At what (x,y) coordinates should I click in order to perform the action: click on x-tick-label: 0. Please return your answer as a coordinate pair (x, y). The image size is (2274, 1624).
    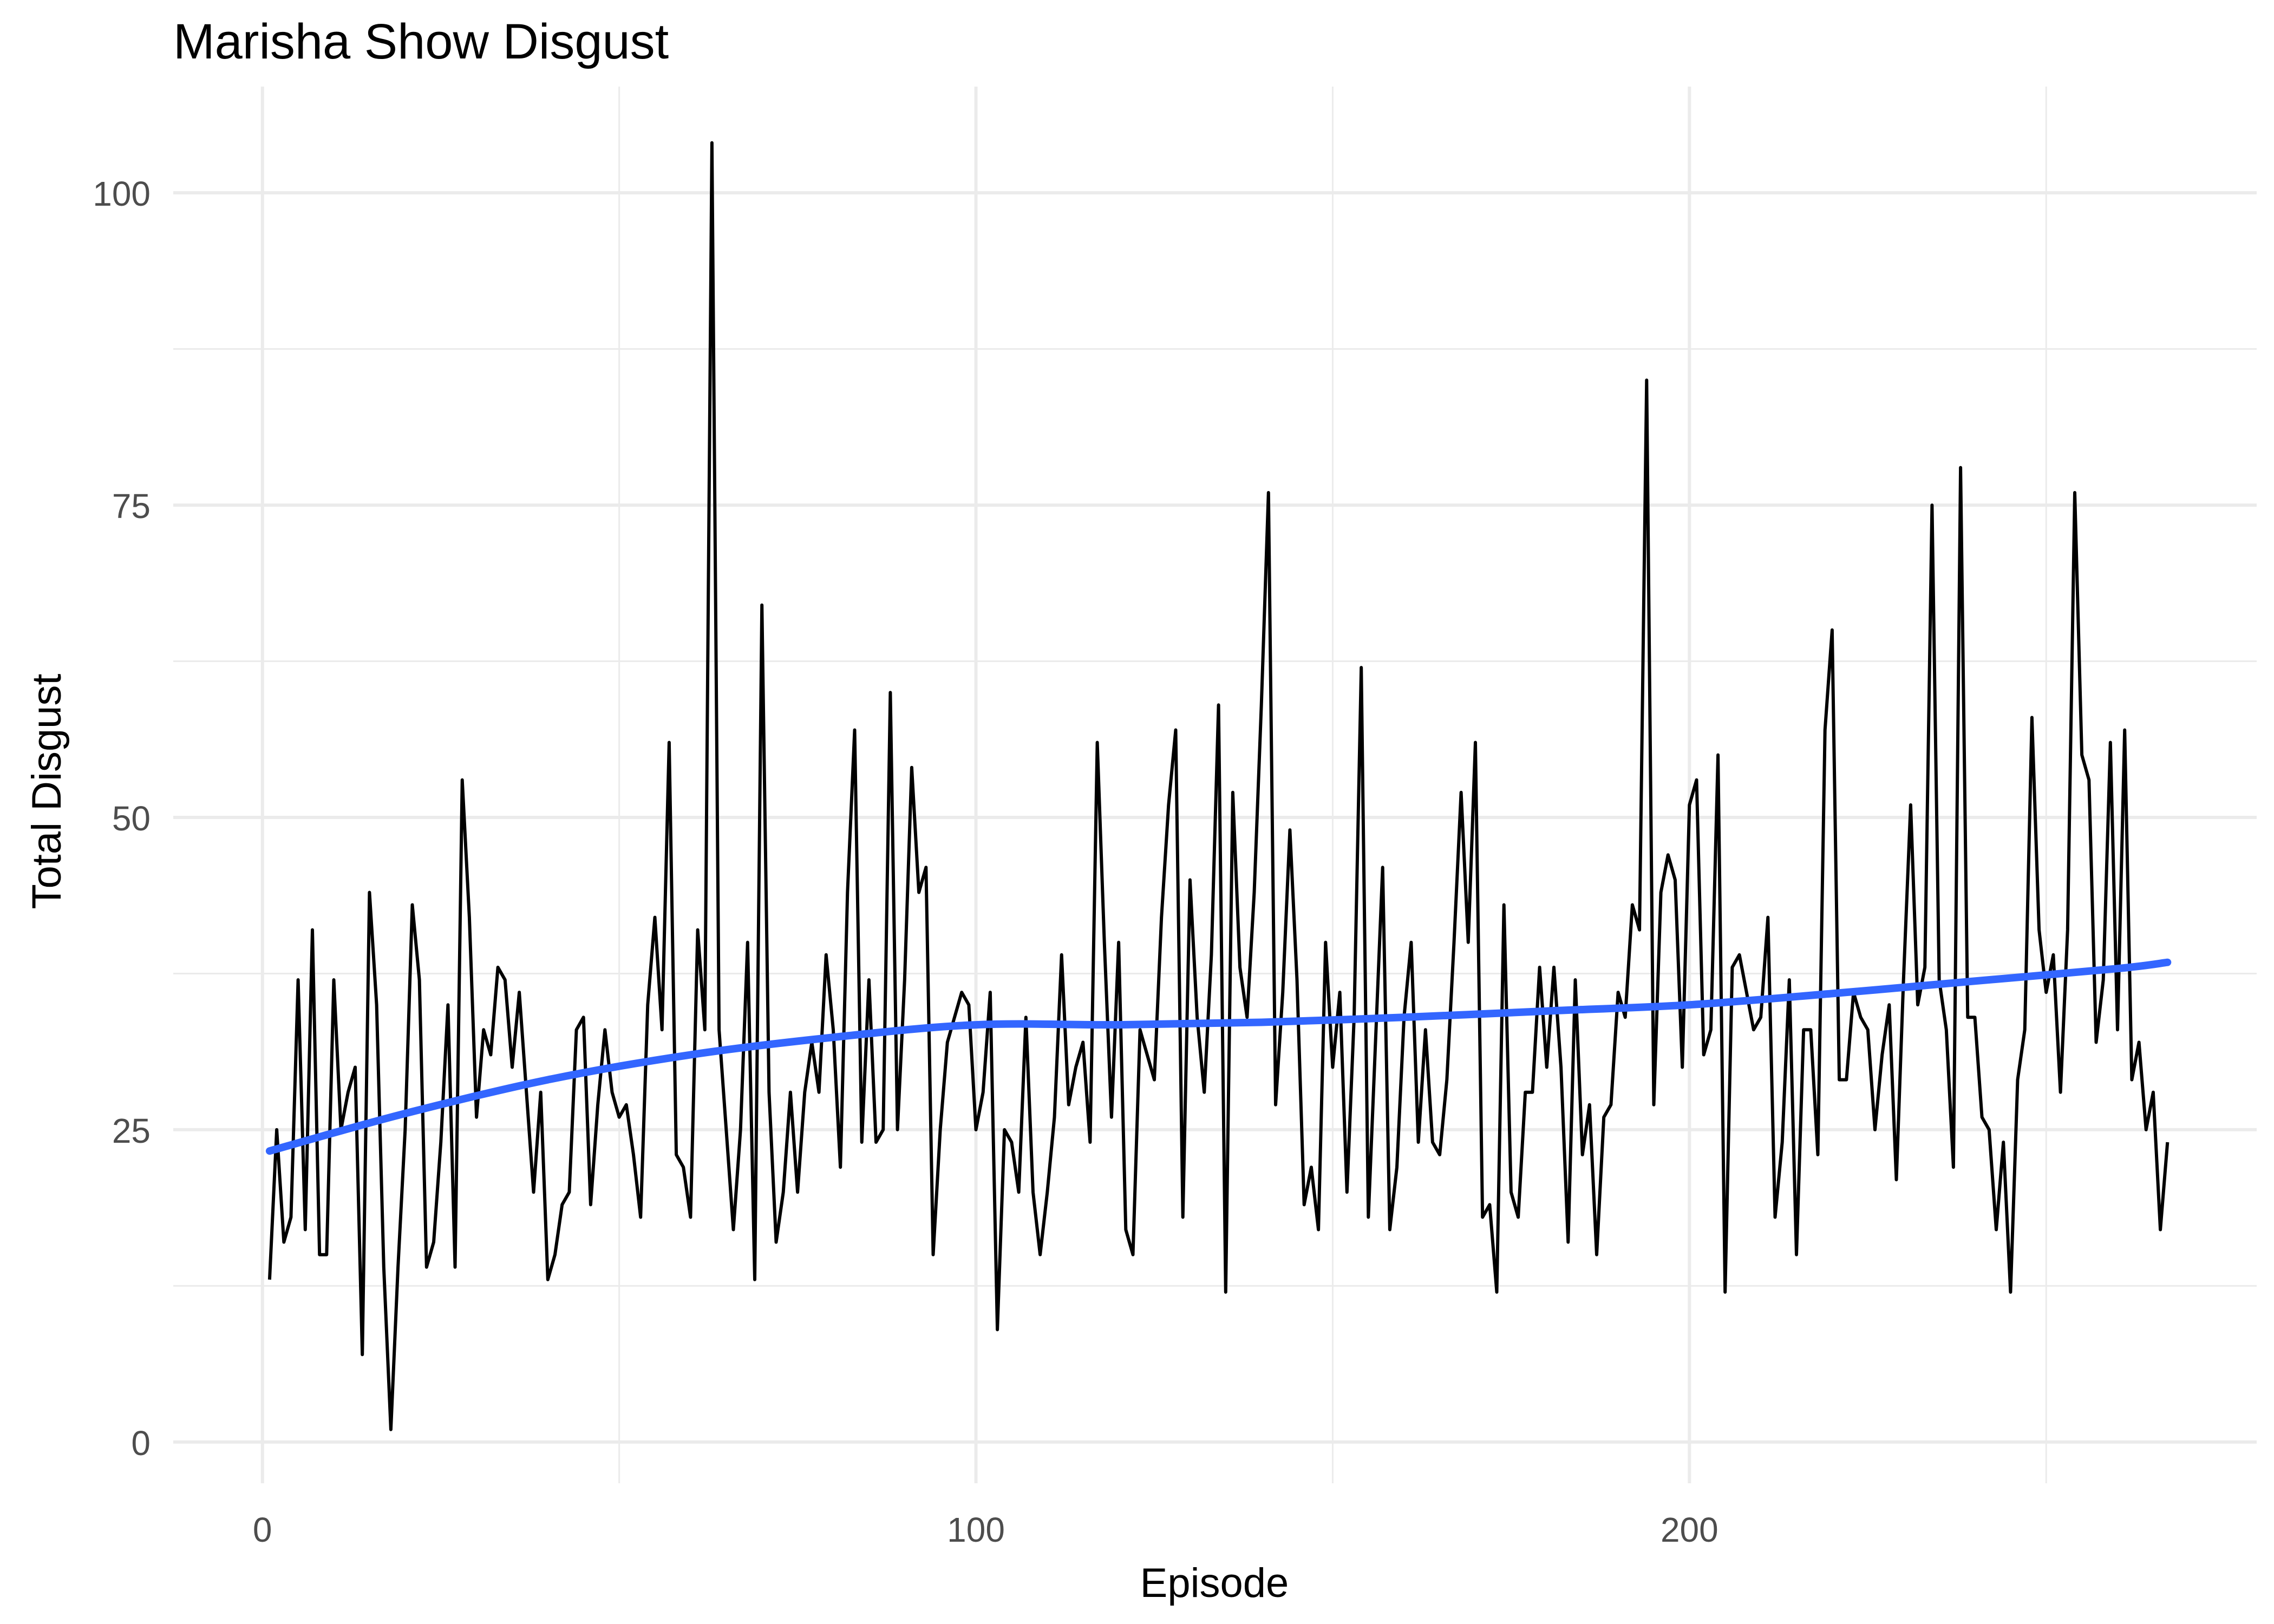
    Looking at the image, I should click on (263, 1529).